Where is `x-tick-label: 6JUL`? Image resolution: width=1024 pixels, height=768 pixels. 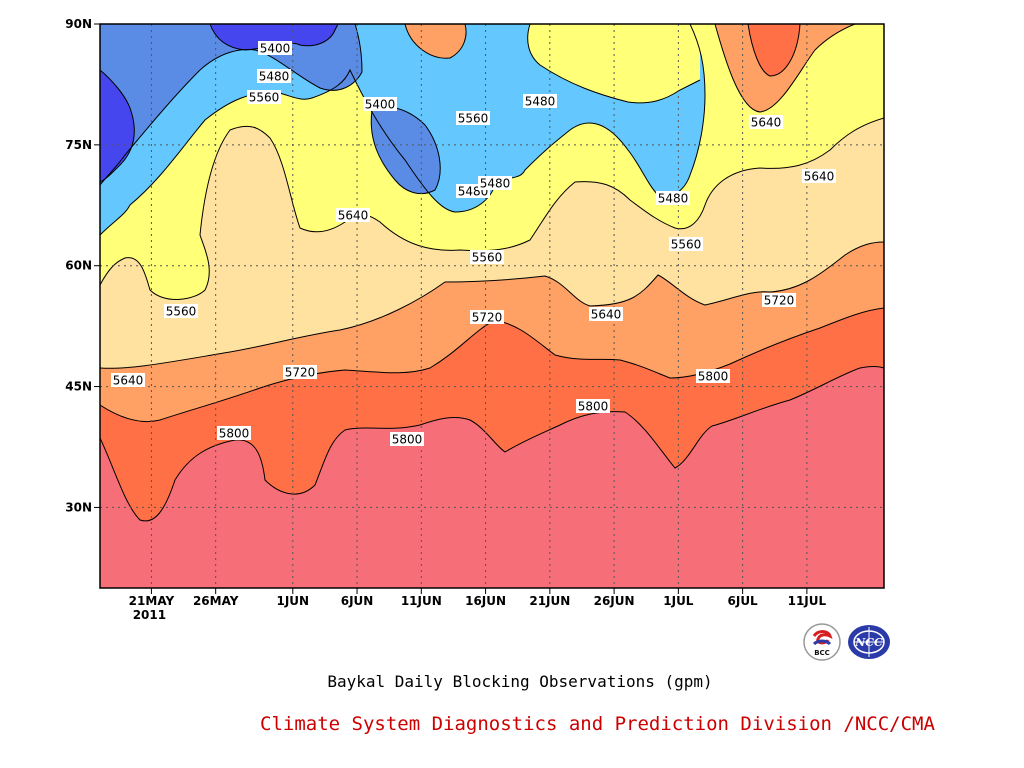
x-tick-label: 6JUL is located at coordinates (743, 601).